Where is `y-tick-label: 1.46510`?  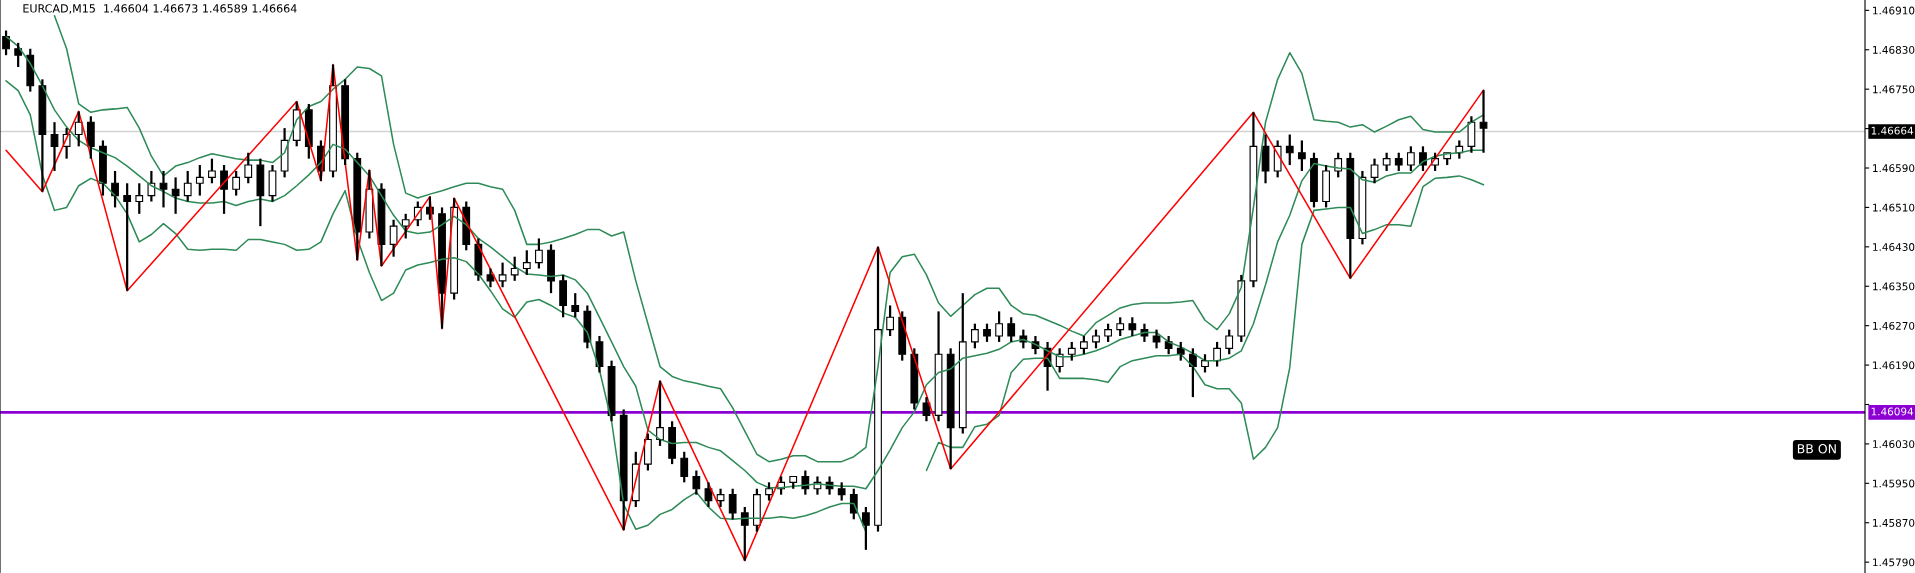 y-tick-label: 1.46510 is located at coordinates (1894, 207).